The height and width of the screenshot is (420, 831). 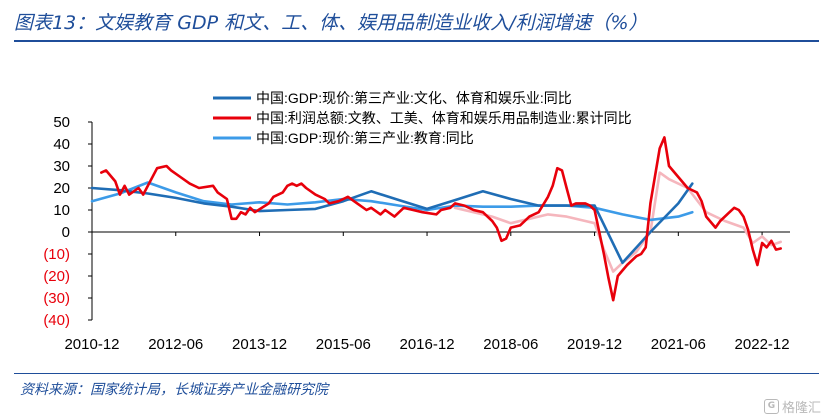 I want to click on y-tick-label: 50, so click(x=61, y=122).